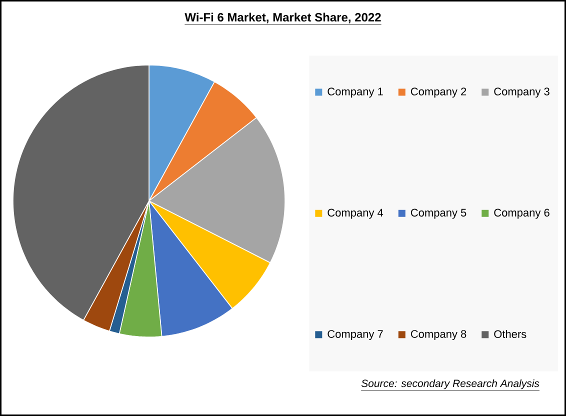  I want to click on legend-label: Company 2, so click(438, 93).